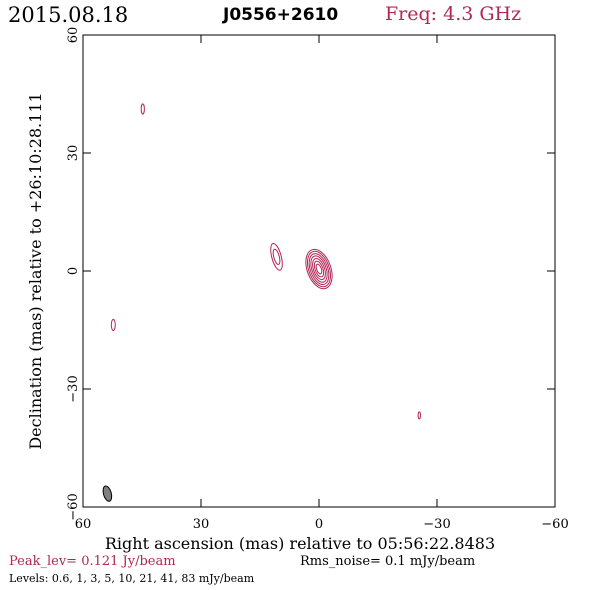 Image resolution: width=590 pixels, height=590 pixels. I want to click on x-tick-label: 0, so click(319, 524).